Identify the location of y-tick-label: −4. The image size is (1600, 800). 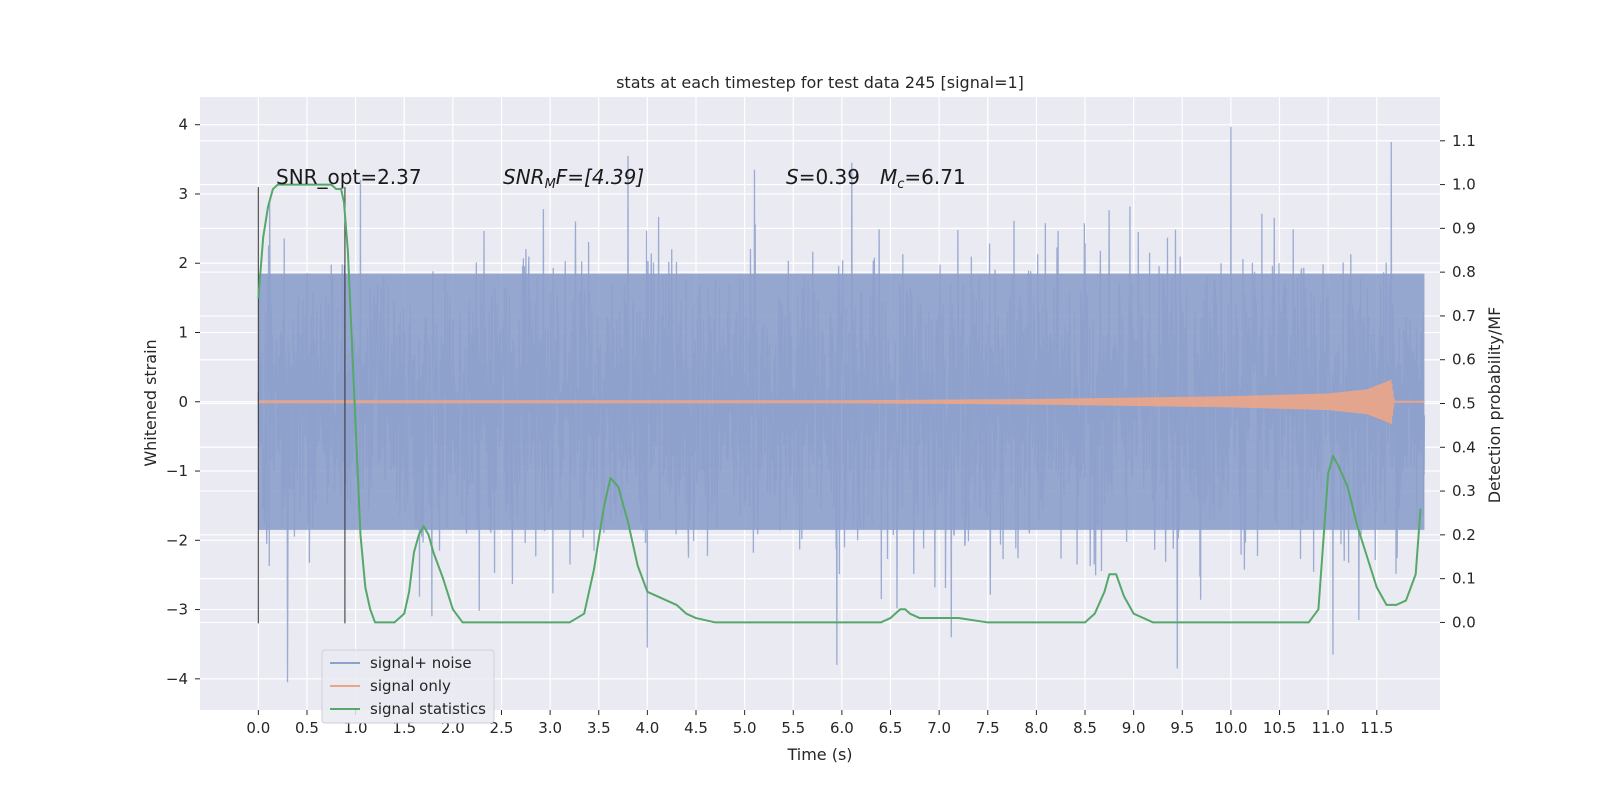
(177, 679).